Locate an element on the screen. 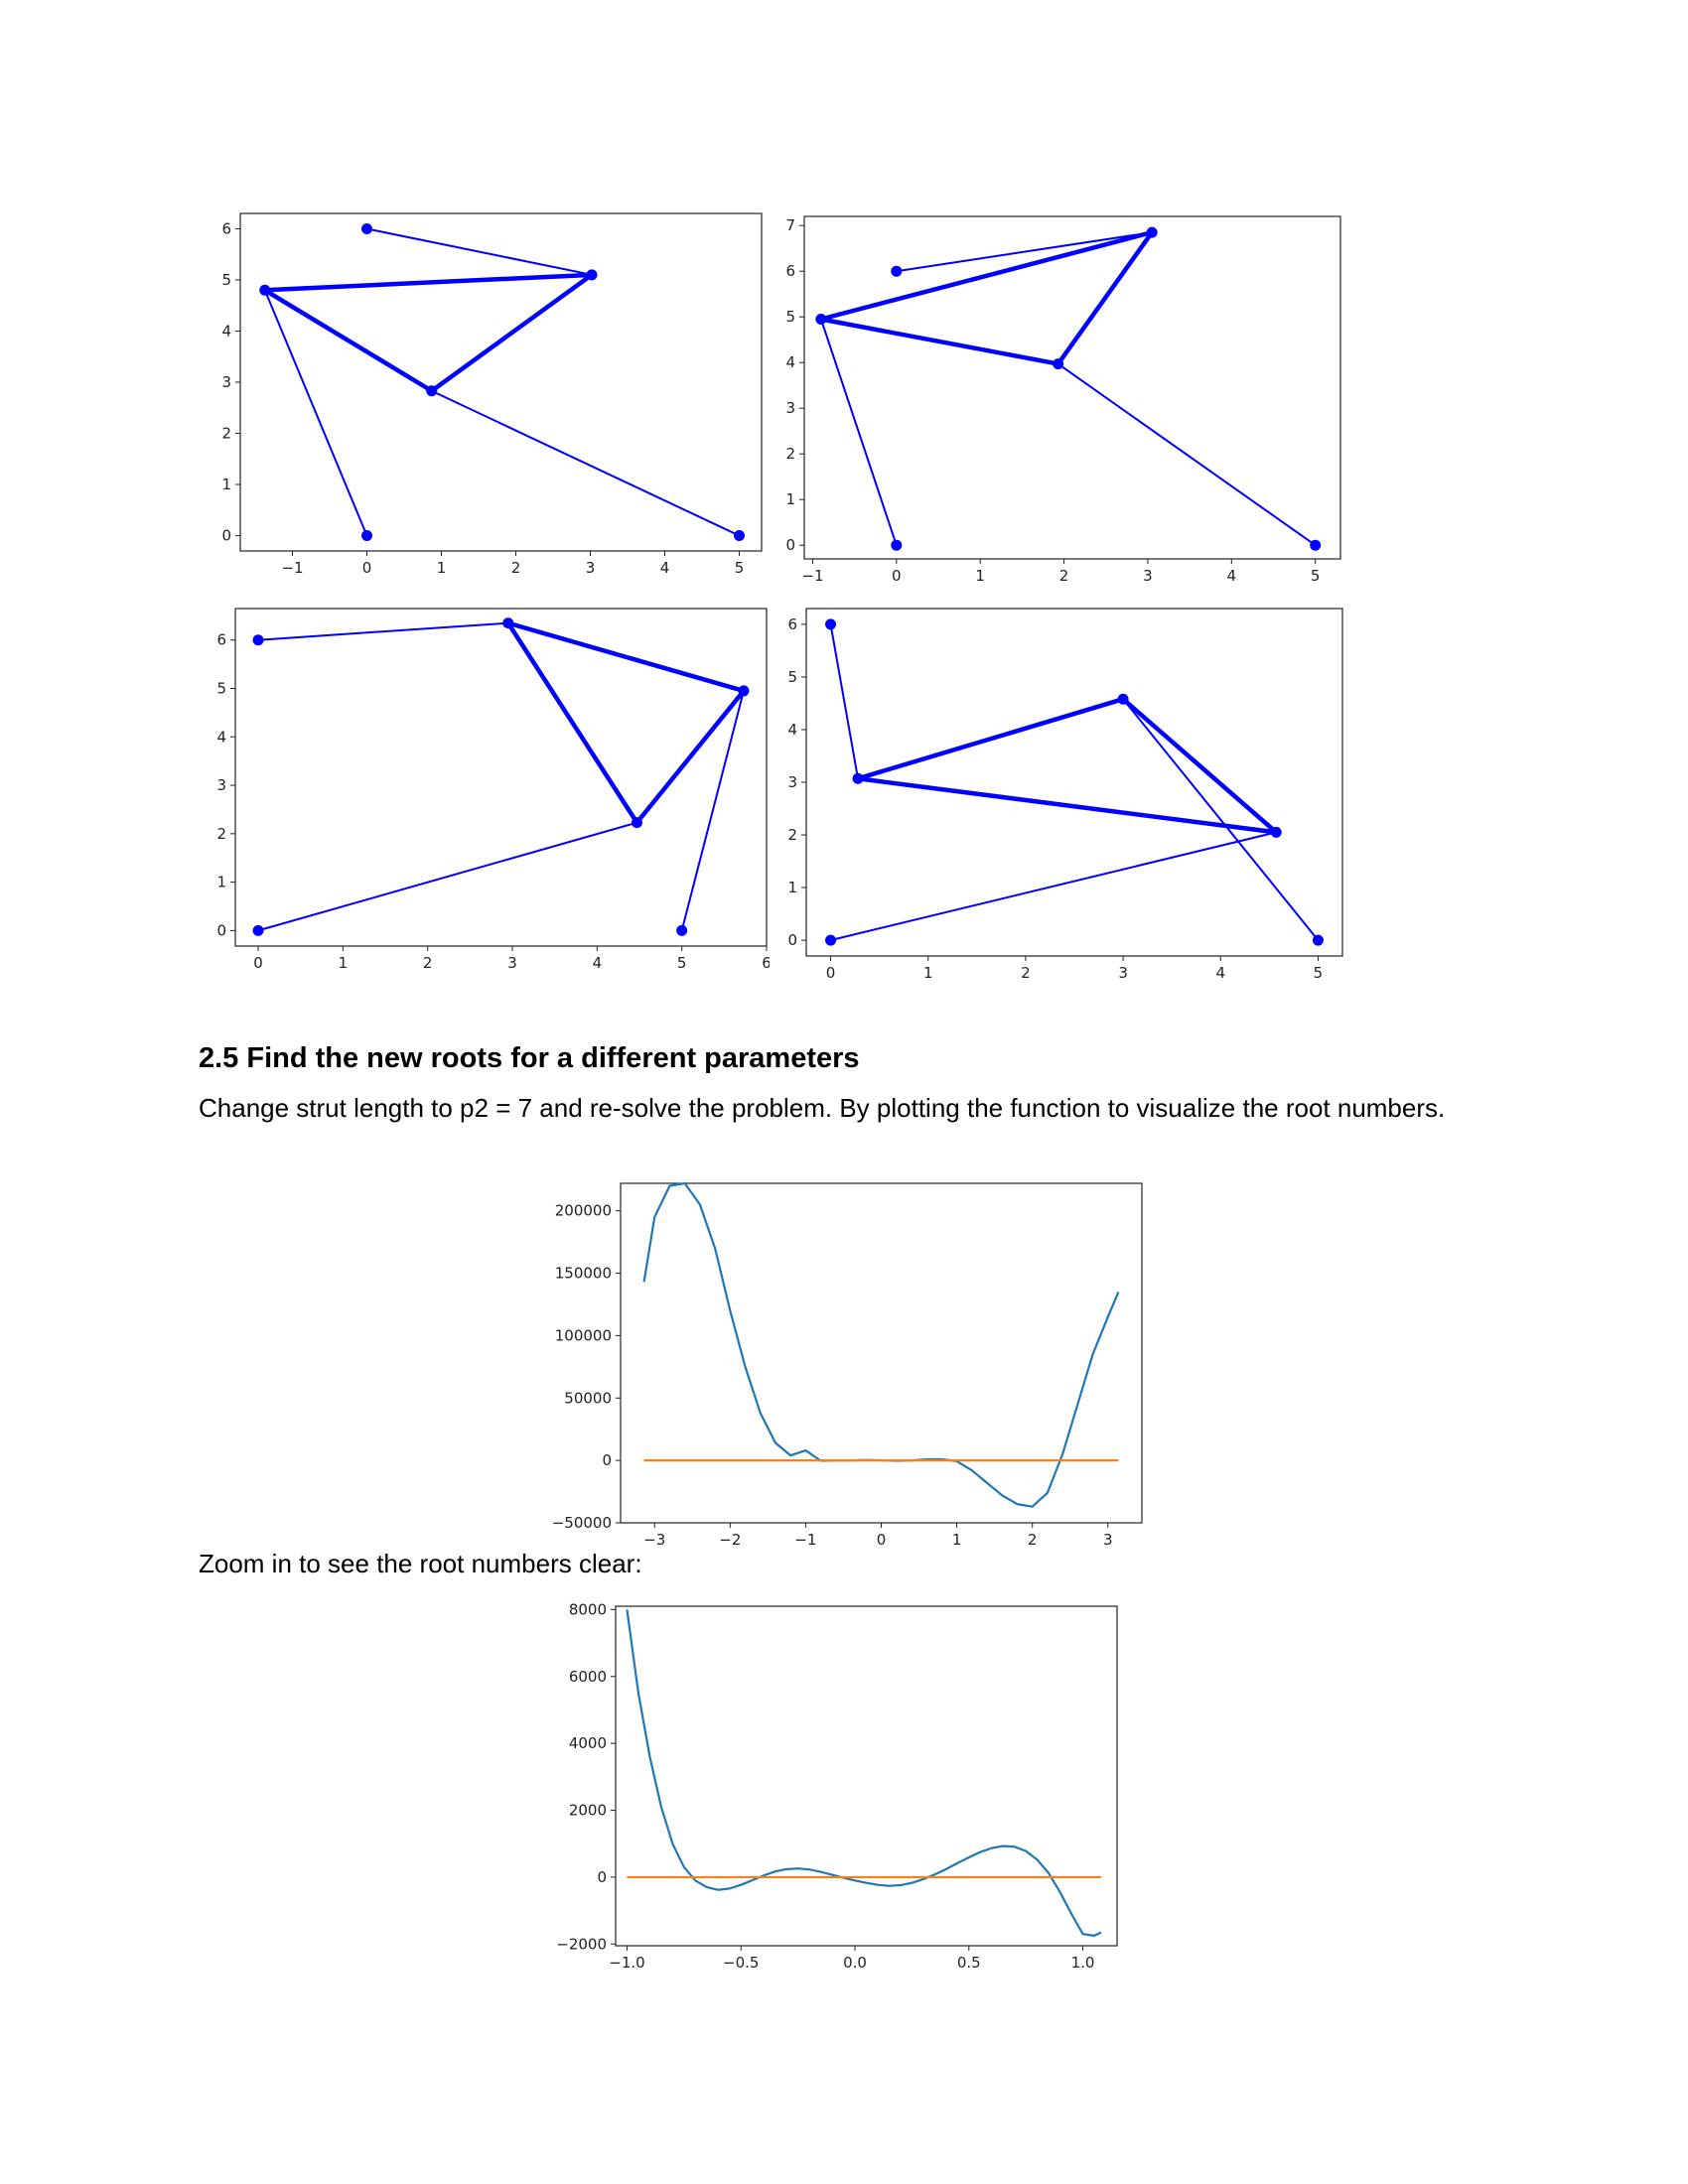 This screenshot has height=2184, width=1688. y-tick-label: 7 is located at coordinates (790, 225).